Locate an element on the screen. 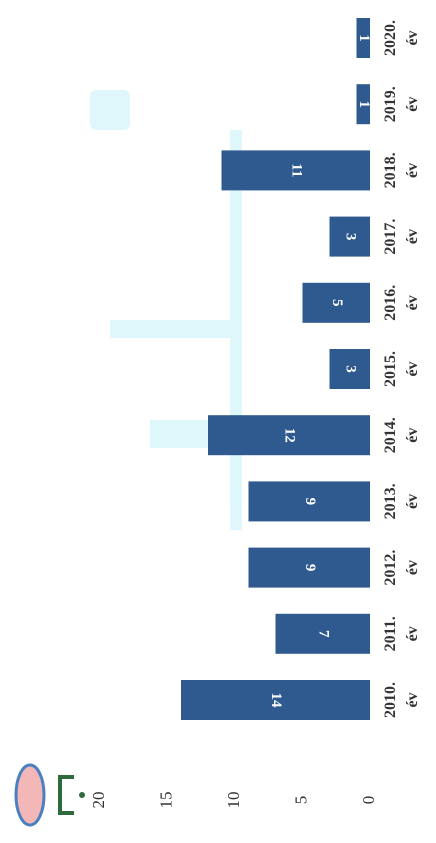 The height and width of the screenshot is (843, 436). y-tick-label: 10 is located at coordinates (233, 800).